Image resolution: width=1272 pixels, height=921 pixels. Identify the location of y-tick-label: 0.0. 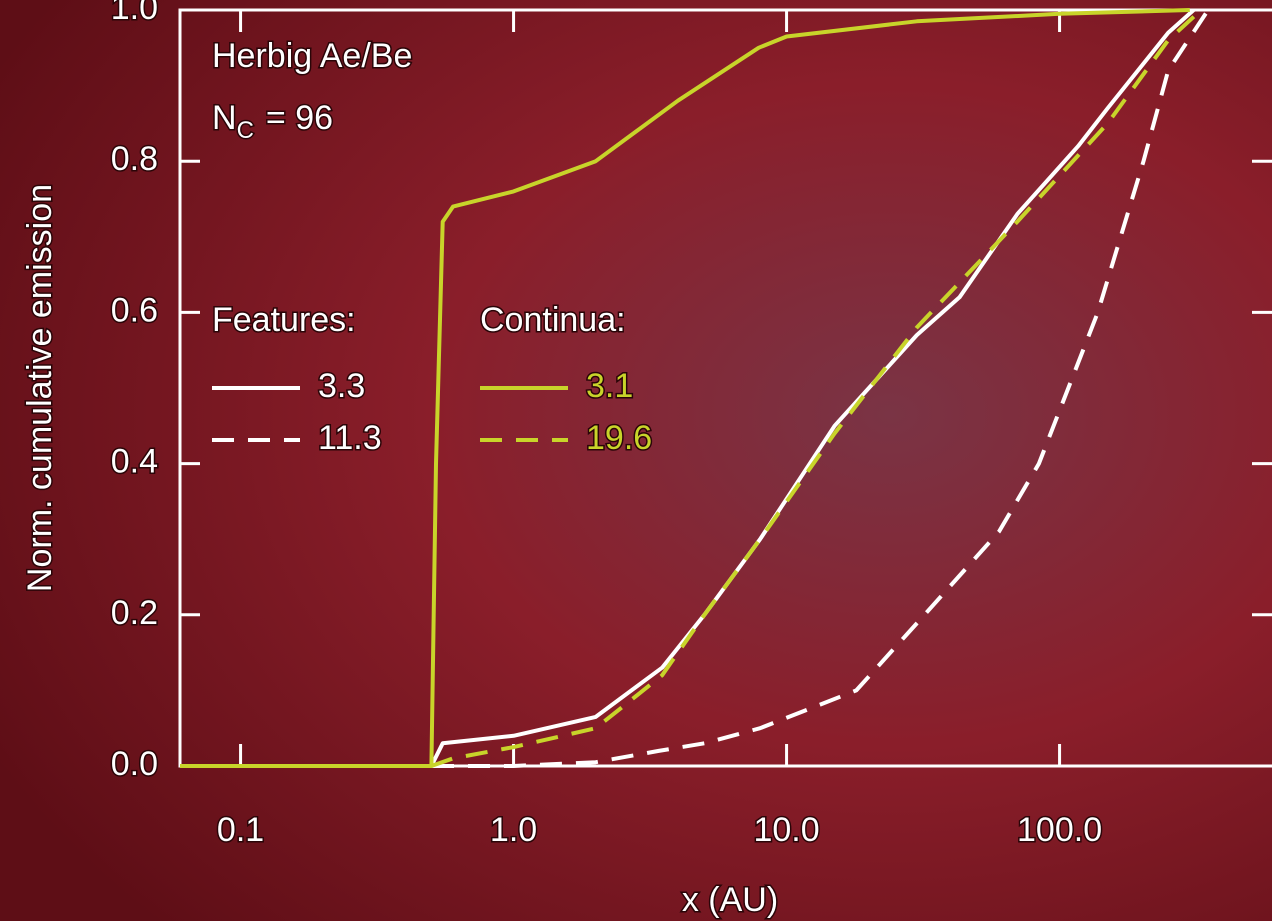
(134, 764).